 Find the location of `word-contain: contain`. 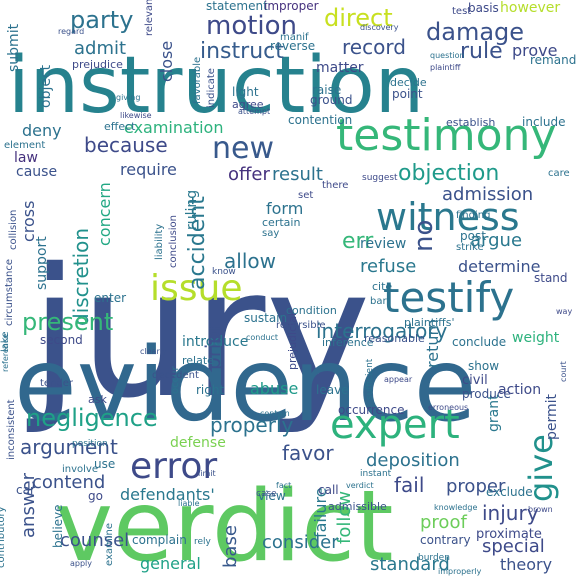

word-contain: contain is located at coordinates (275, 413).